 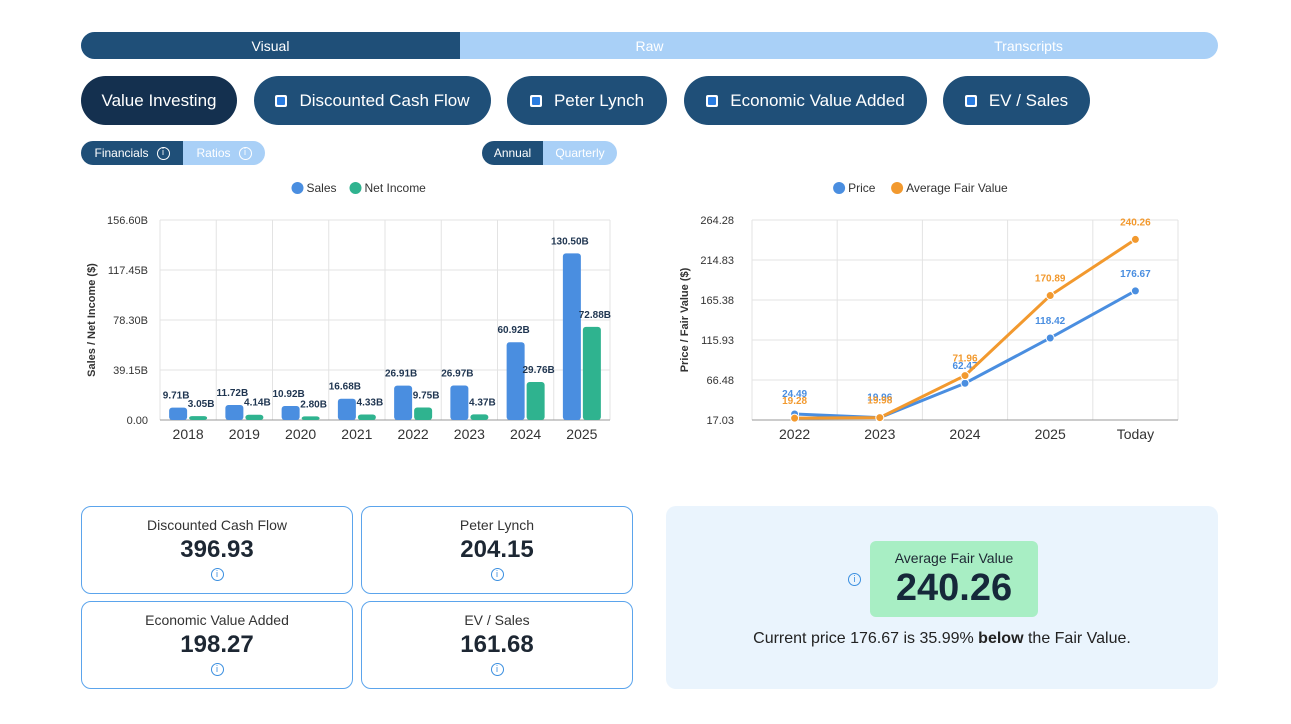 I want to click on eva-card: Economic Value Added 198.27 i, so click(x=217, y=645).